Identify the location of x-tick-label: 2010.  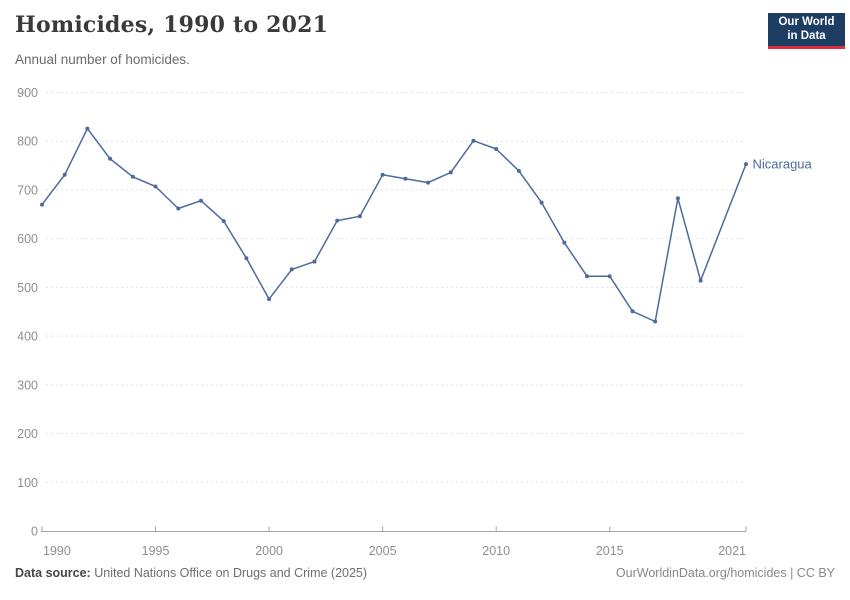
(496, 551).